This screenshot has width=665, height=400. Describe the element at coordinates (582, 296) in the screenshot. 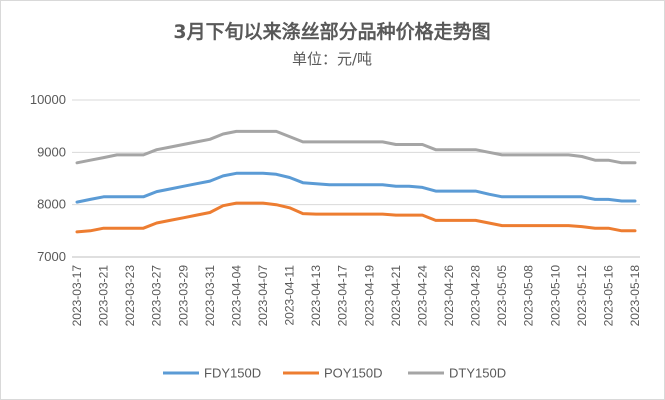

I see `x-tick-label: 2023-05-12` at that location.